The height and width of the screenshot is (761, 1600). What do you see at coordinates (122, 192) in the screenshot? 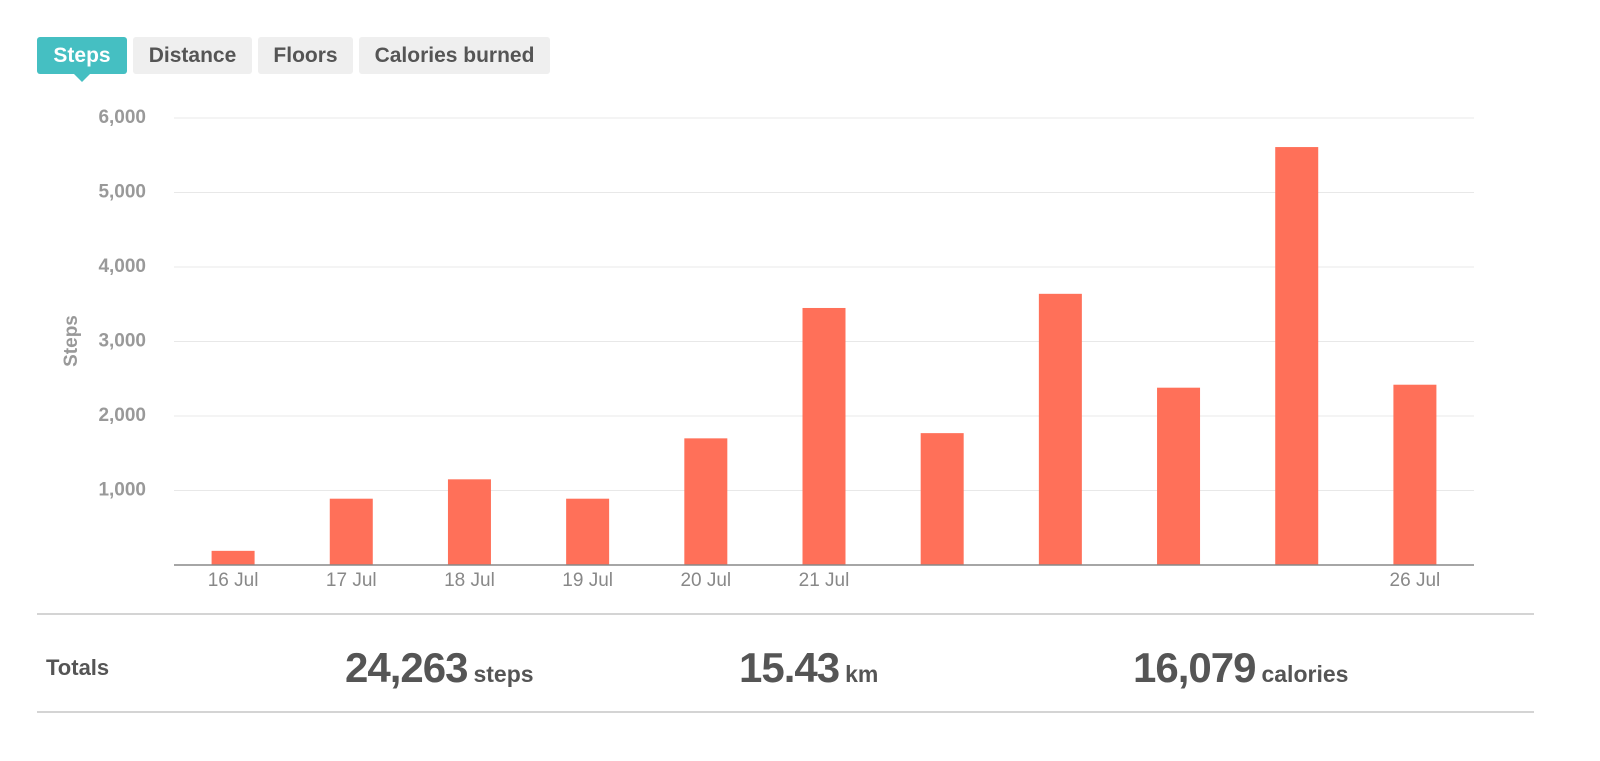
I see `y-tick-label: 5,000` at bounding box center [122, 192].